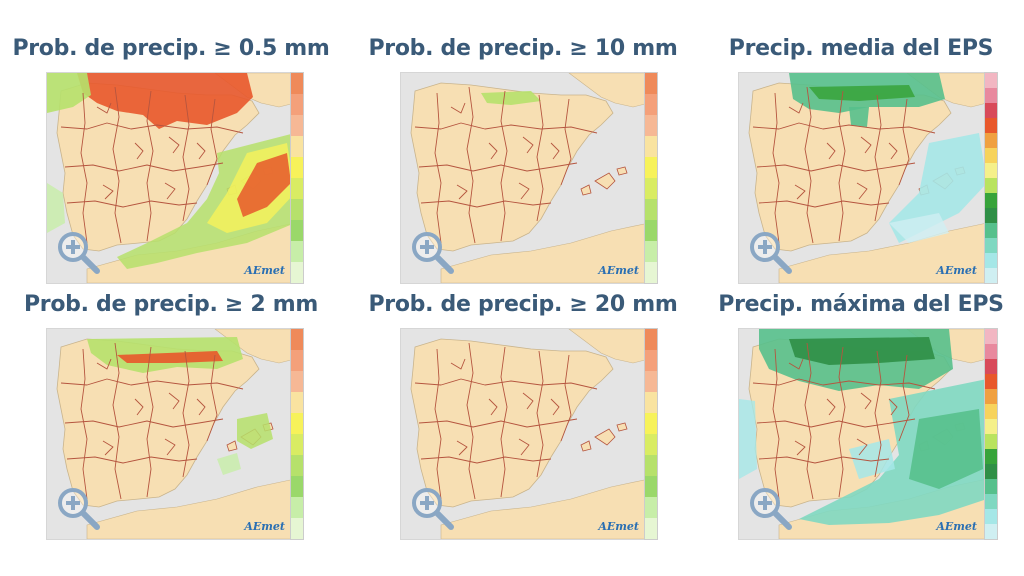 The height and width of the screenshot is (576, 1024). I want to click on panel-max-eps: Precip. máxima del EPS AEmet, so click(860, 417).